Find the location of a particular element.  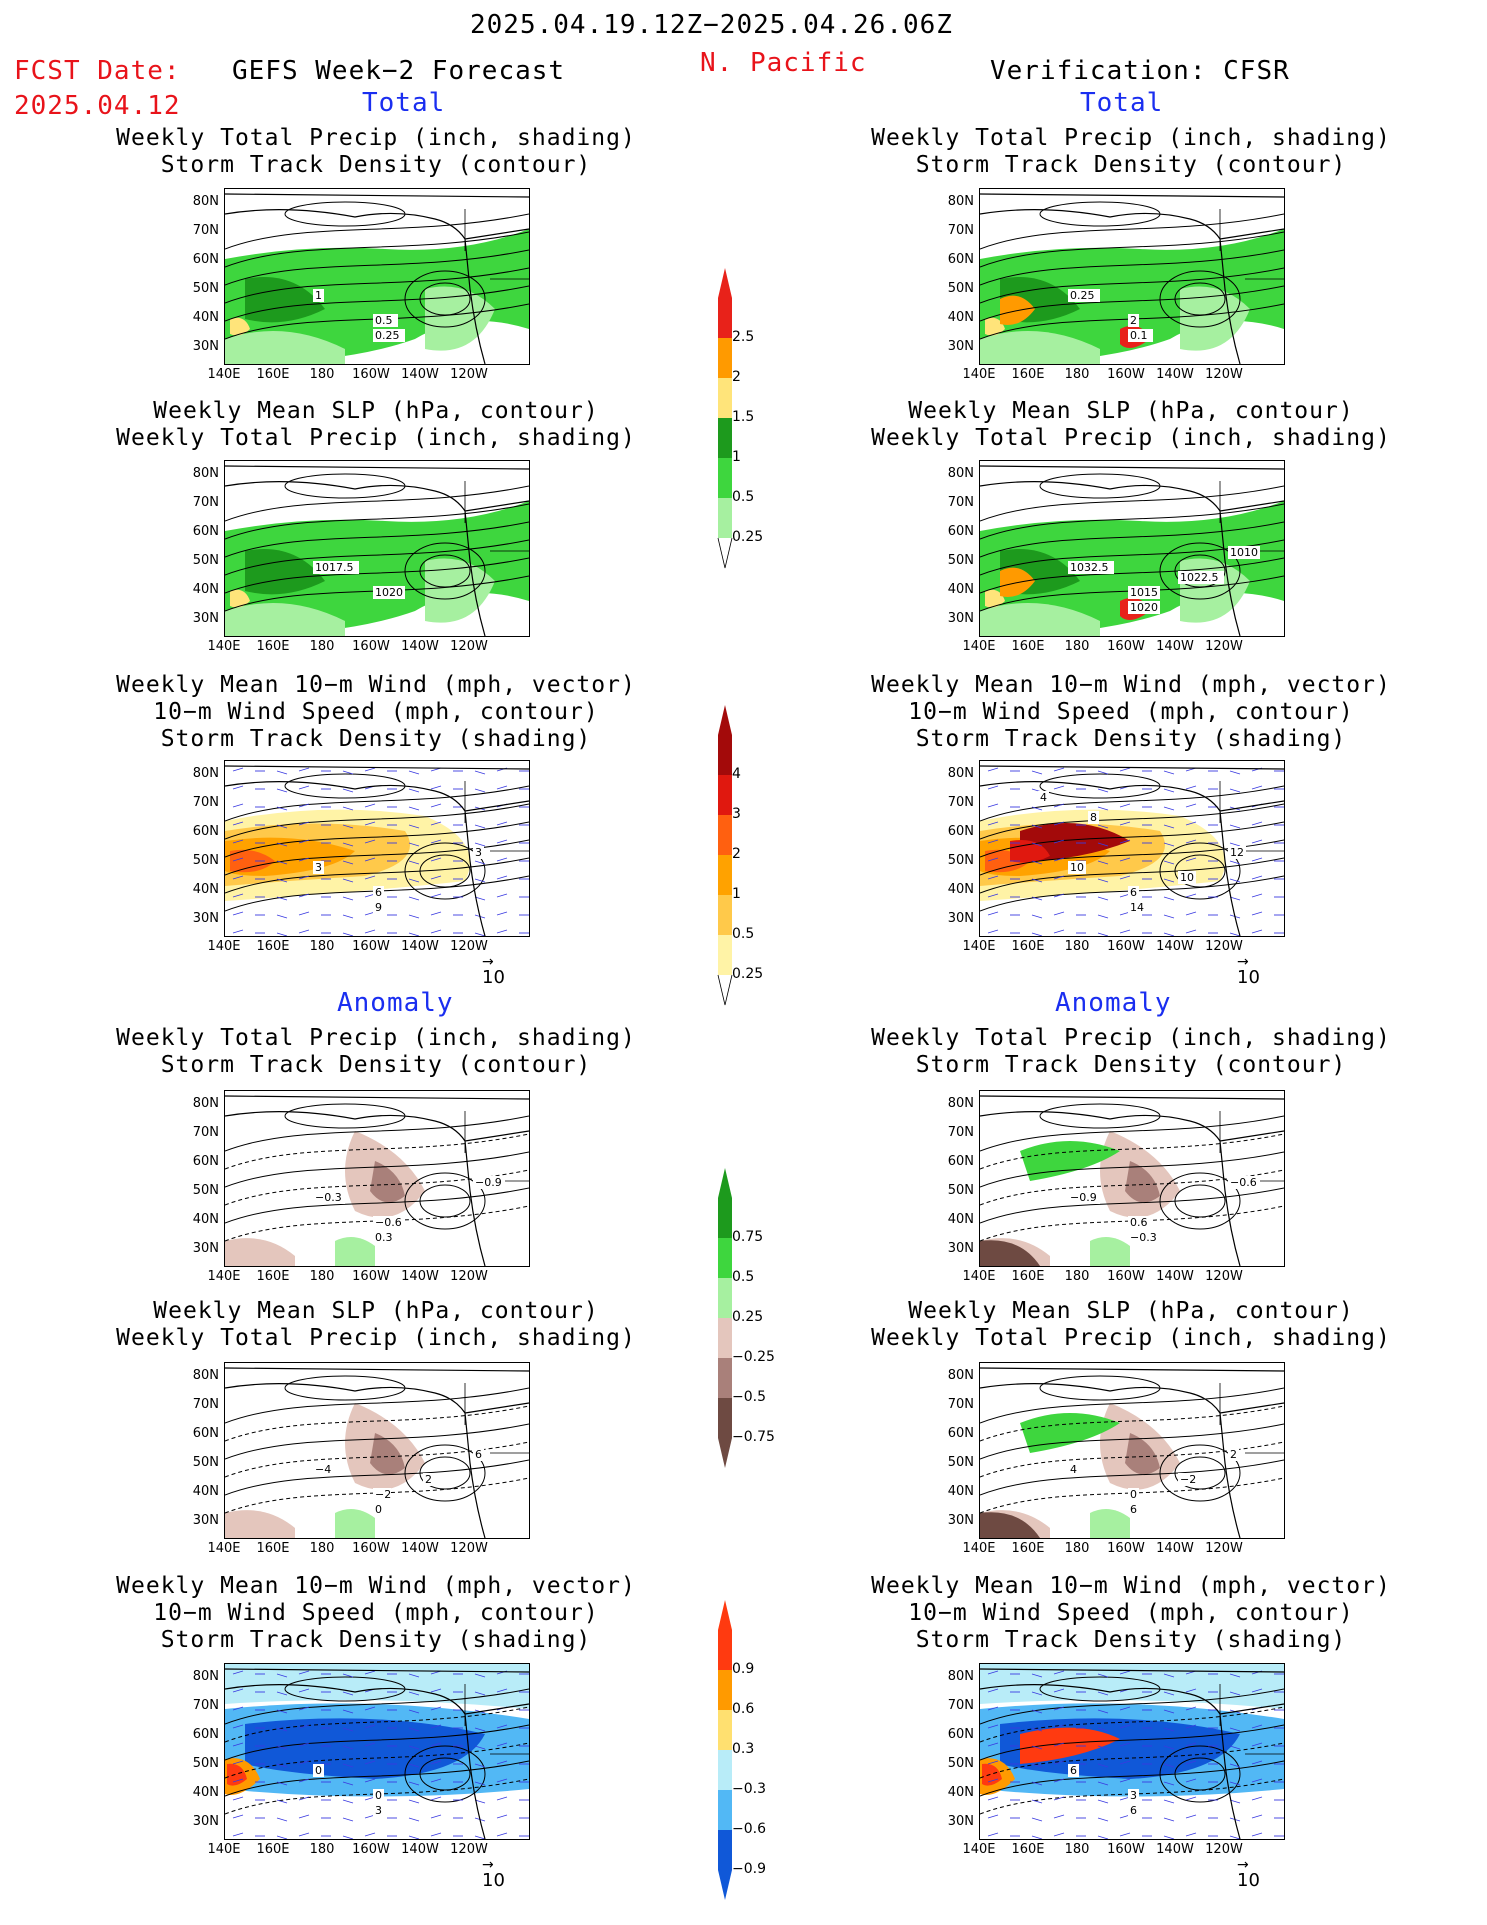

contour-label: 2 is located at coordinates (428, 1479).